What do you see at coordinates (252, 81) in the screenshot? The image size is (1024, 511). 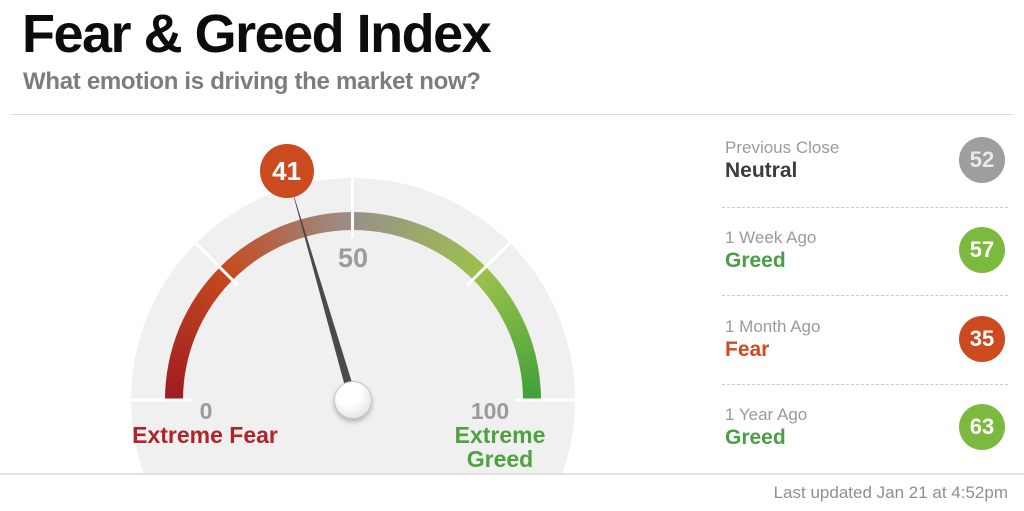 I see `page-subtitle: What emotion is driving the market now?` at bounding box center [252, 81].